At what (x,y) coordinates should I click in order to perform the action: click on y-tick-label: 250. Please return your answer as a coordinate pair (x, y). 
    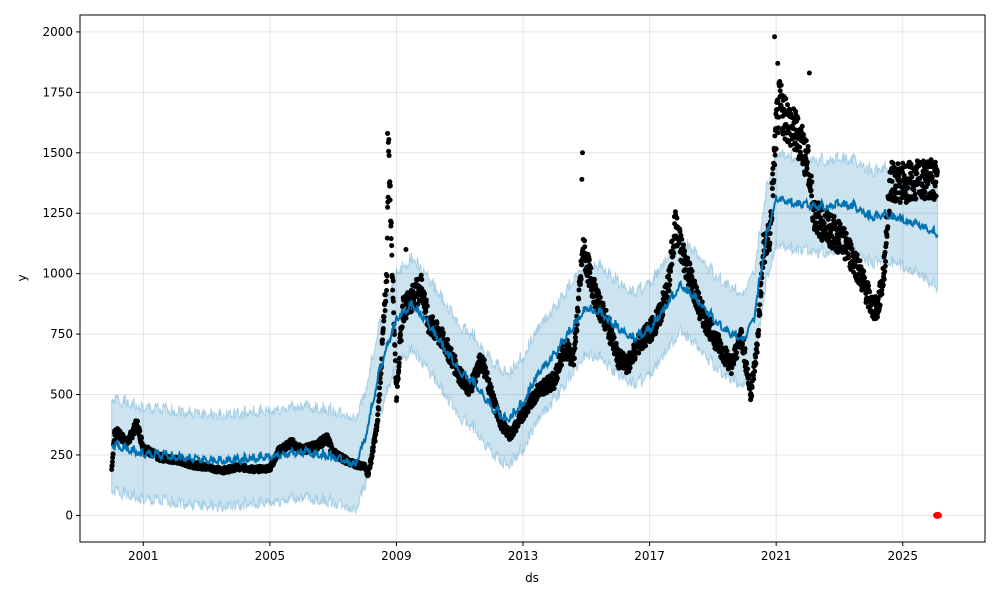
    Looking at the image, I should click on (61, 455).